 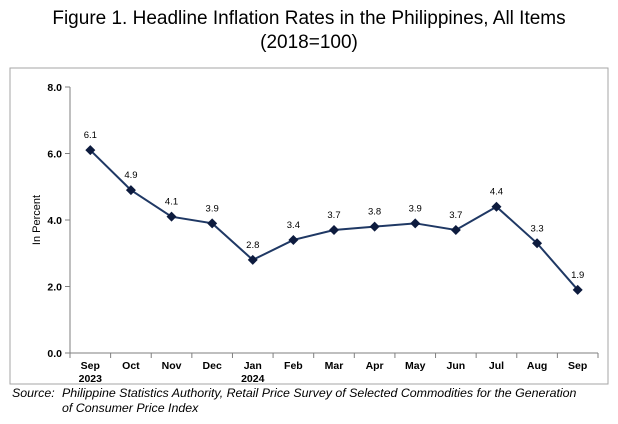 What do you see at coordinates (536, 228) in the screenshot?
I see `data-label: 3.3` at bounding box center [536, 228].